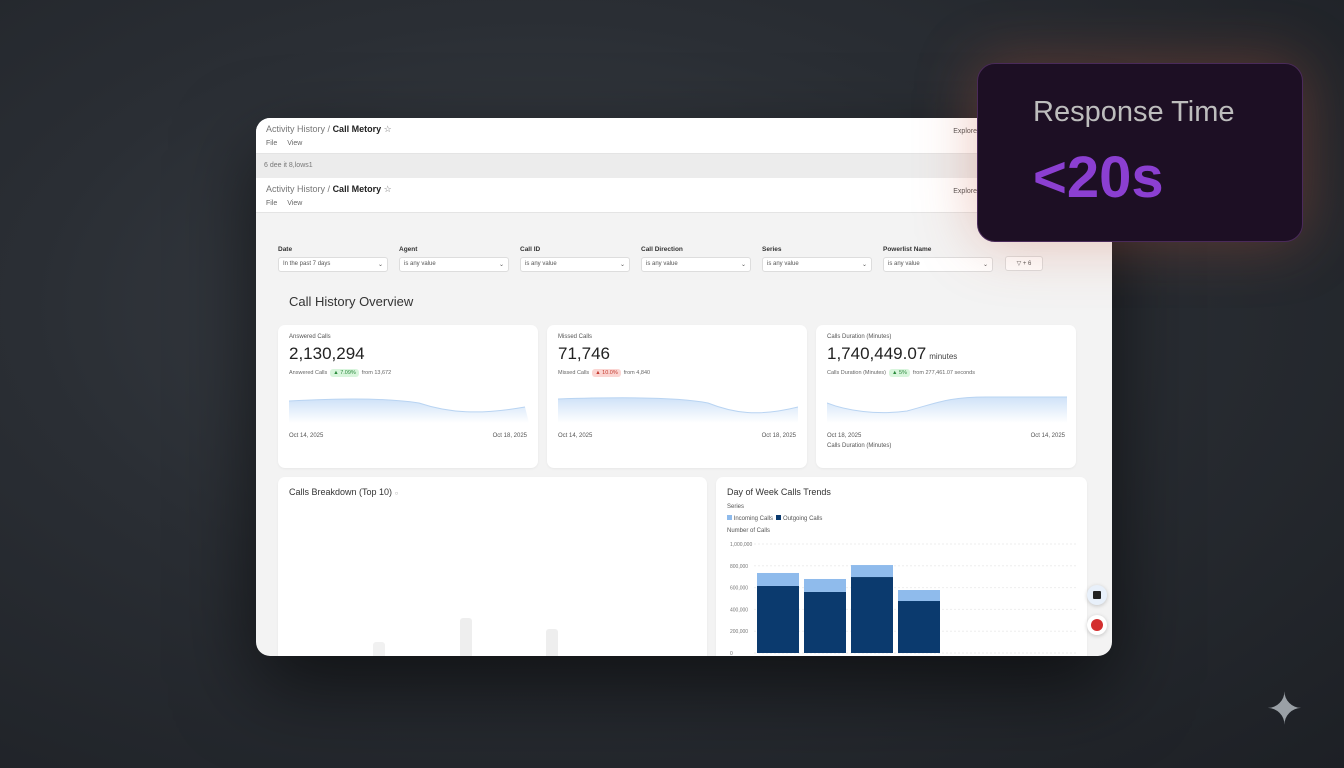 This screenshot has height=768, width=1344. I want to click on kpi-sub-label: Missed Calls, so click(574, 373).